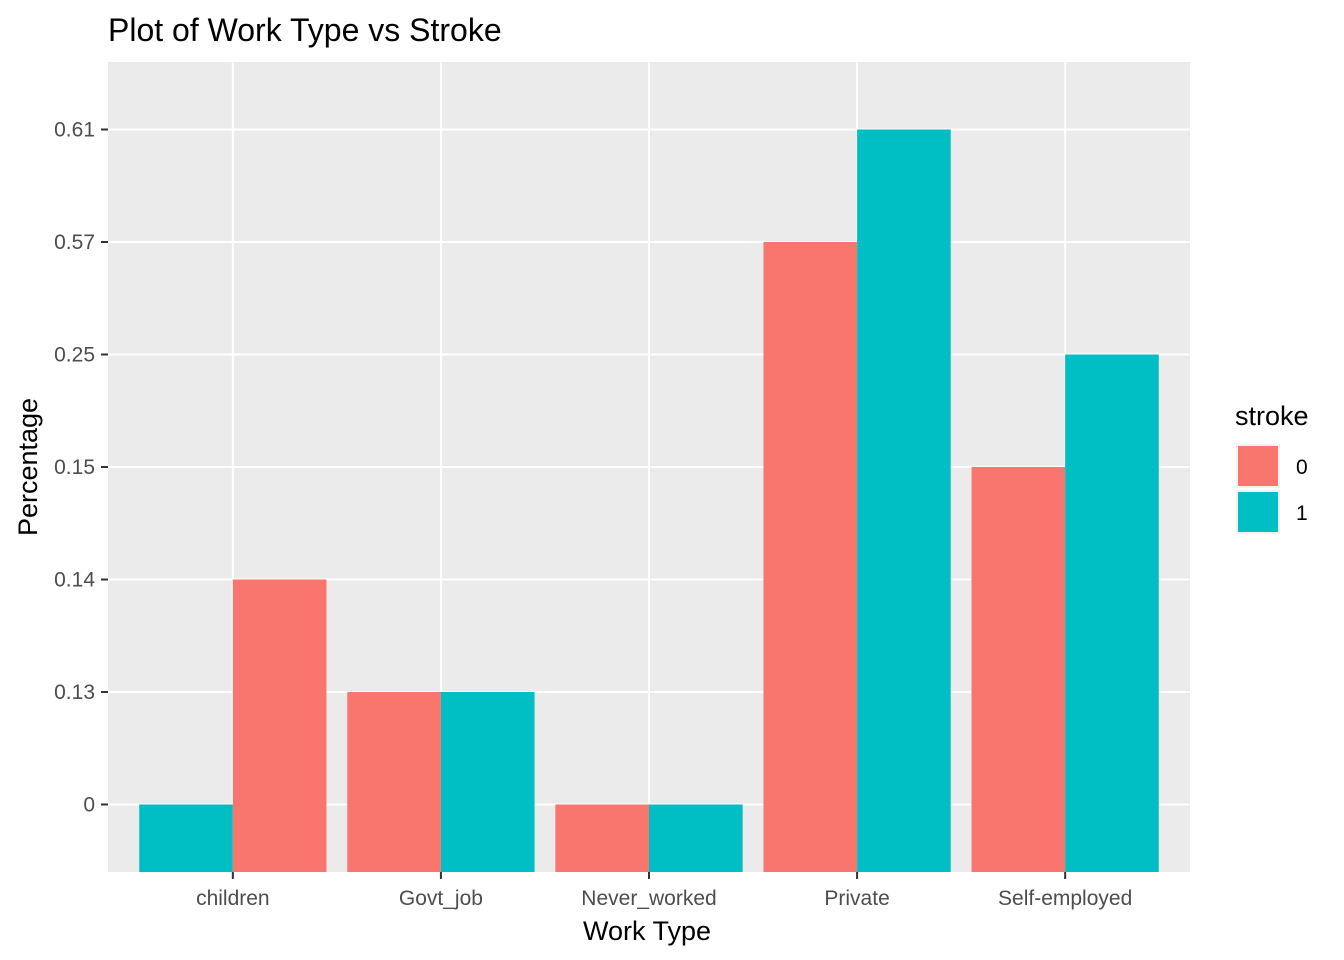 The image size is (1344, 960). I want to click on y-axis-ticks: 0 0.13 0.14 0.15 0.25 0.57 0.61, so click(81, 468).